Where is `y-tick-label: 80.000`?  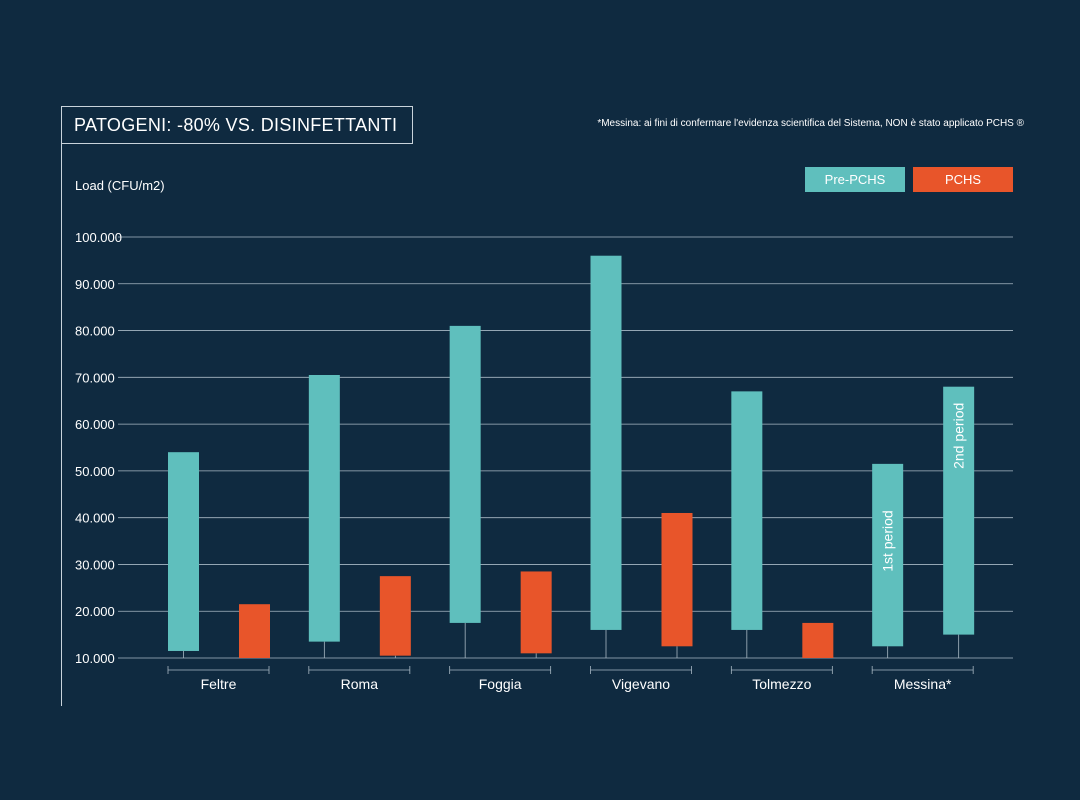 y-tick-label: 80.000 is located at coordinates (95, 331).